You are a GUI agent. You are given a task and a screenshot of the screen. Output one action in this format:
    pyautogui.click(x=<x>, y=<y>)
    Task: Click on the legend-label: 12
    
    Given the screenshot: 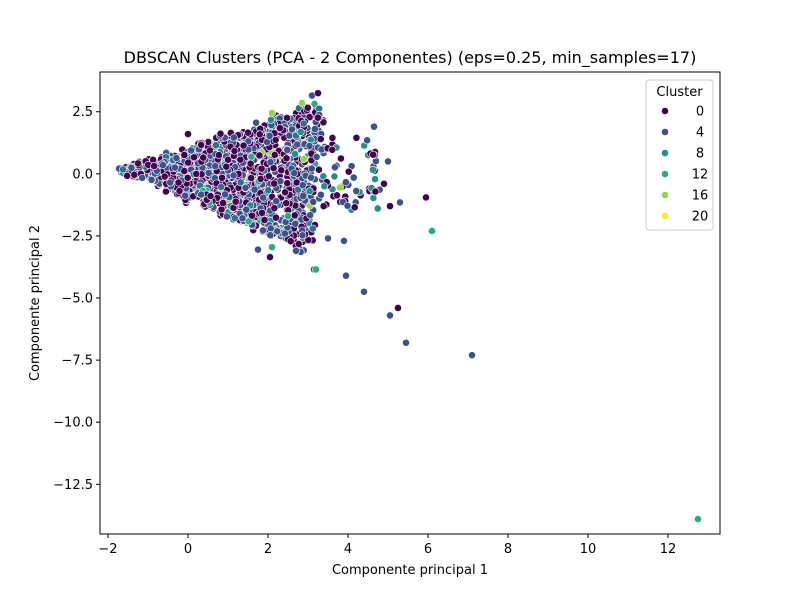 What is the action you would take?
    pyautogui.click(x=700, y=175)
    